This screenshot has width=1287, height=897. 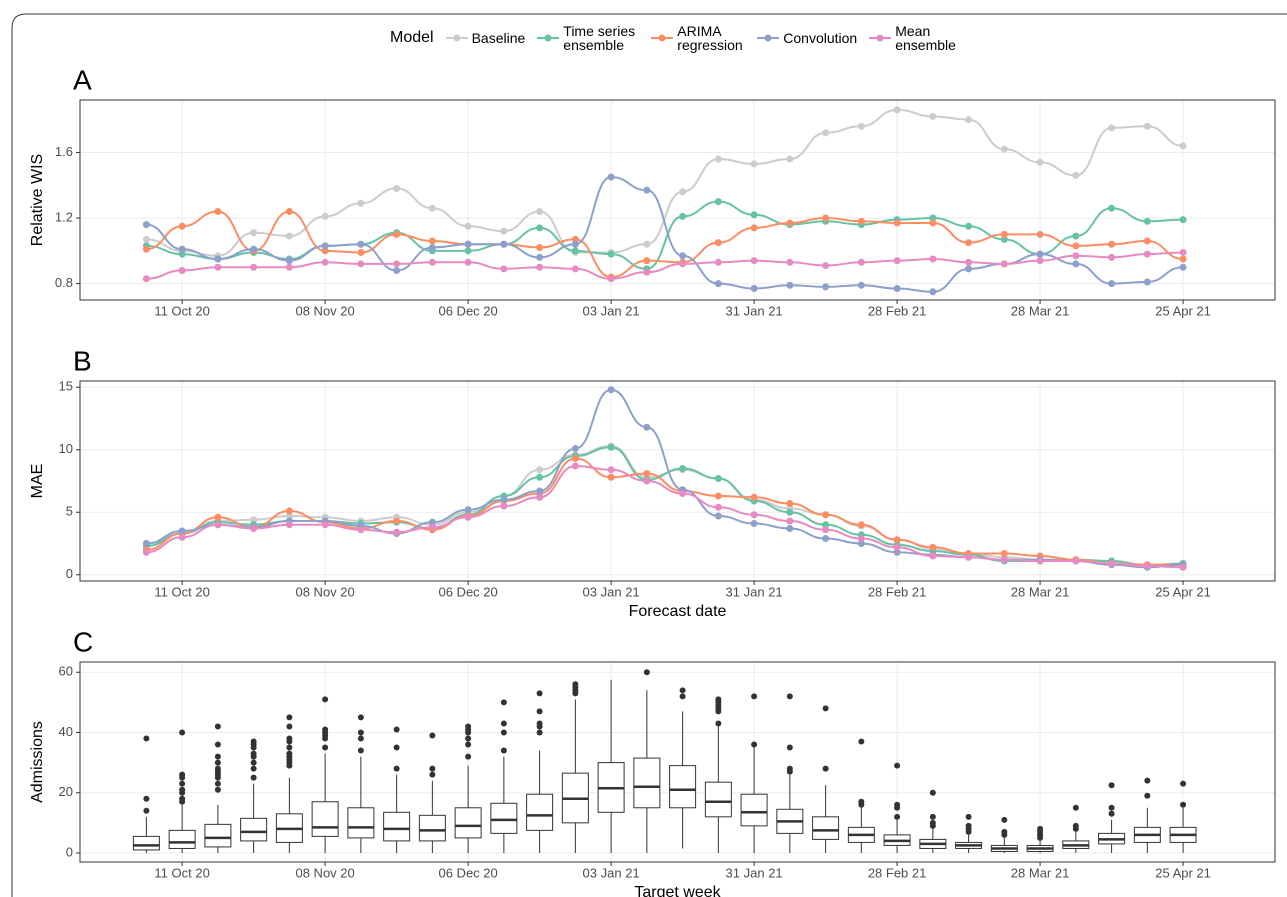 What do you see at coordinates (807, 38) in the screenshot?
I see `legend-entry: Convolution` at bounding box center [807, 38].